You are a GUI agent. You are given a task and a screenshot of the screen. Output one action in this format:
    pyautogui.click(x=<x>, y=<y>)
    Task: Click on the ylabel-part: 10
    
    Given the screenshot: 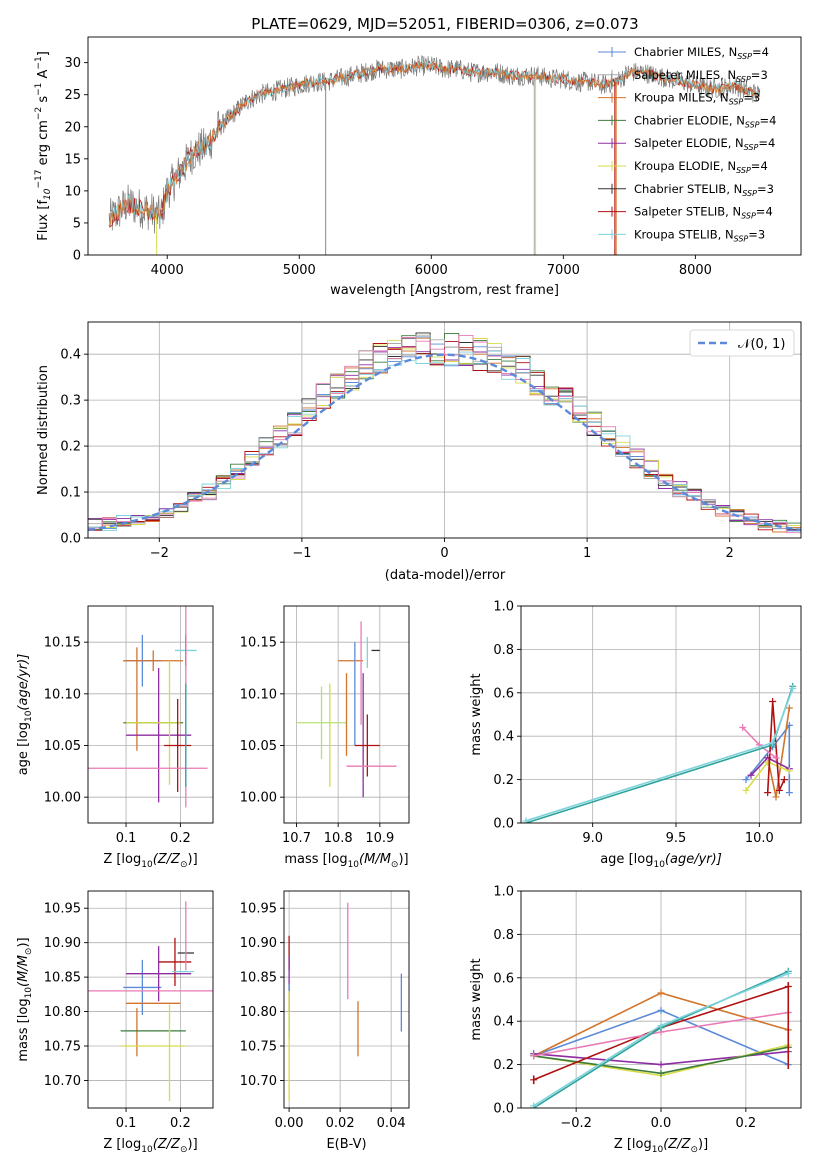 What is the action you would take?
    pyautogui.click(x=48, y=194)
    